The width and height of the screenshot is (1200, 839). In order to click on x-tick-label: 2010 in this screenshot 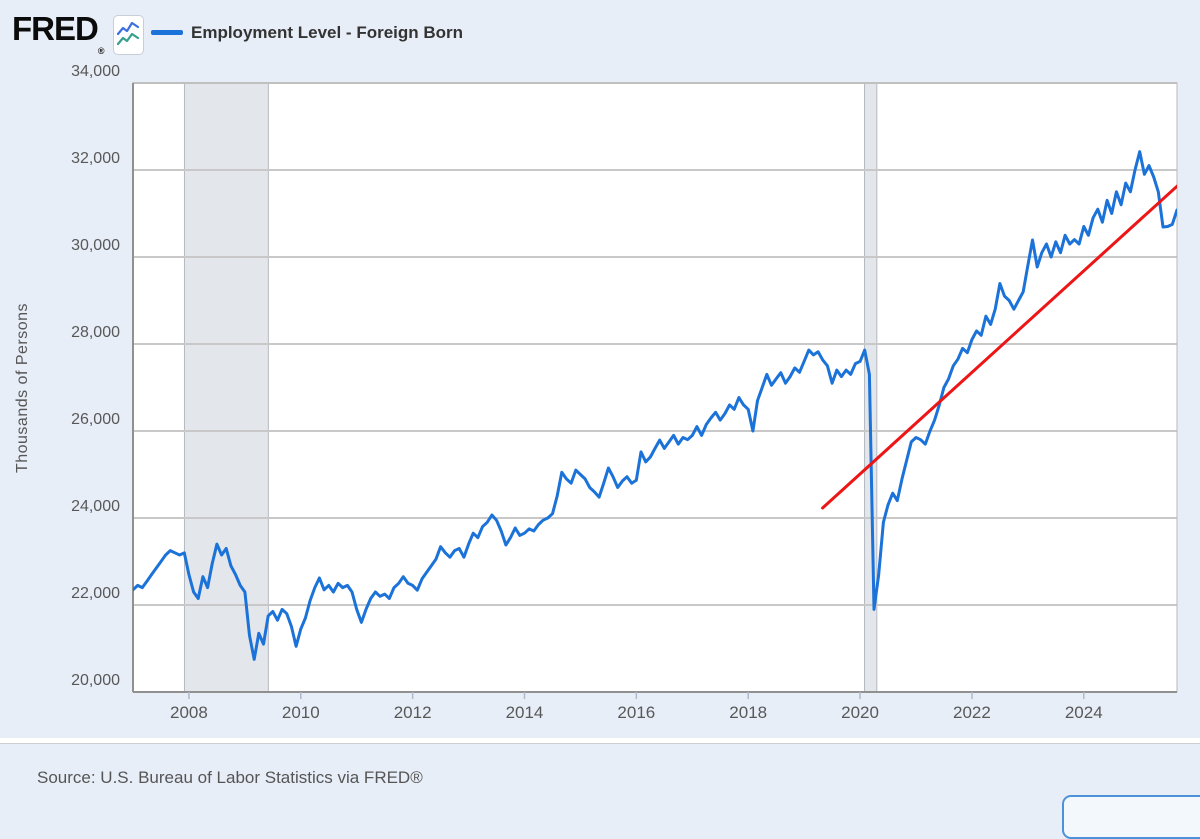, I will do `click(300, 712)`.